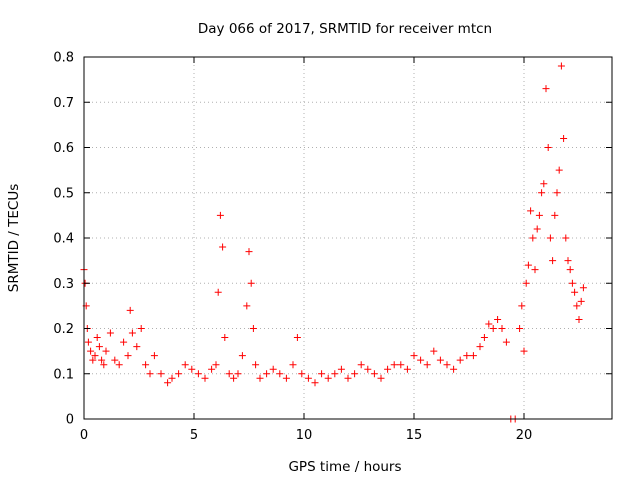 This screenshot has height=485, width=640. Describe the element at coordinates (70, 420) in the screenshot. I see `y-tick-label: 0` at that location.